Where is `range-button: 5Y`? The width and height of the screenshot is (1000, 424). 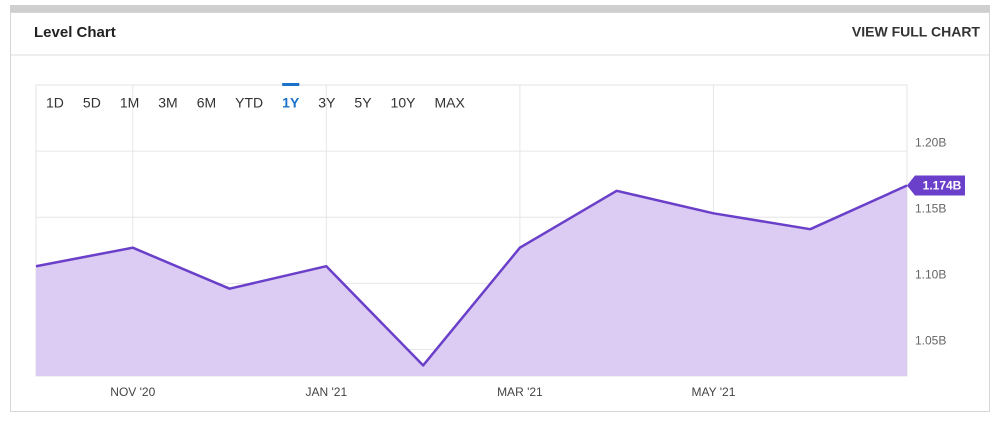 range-button: 5Y is located at coordinates (363, 103).